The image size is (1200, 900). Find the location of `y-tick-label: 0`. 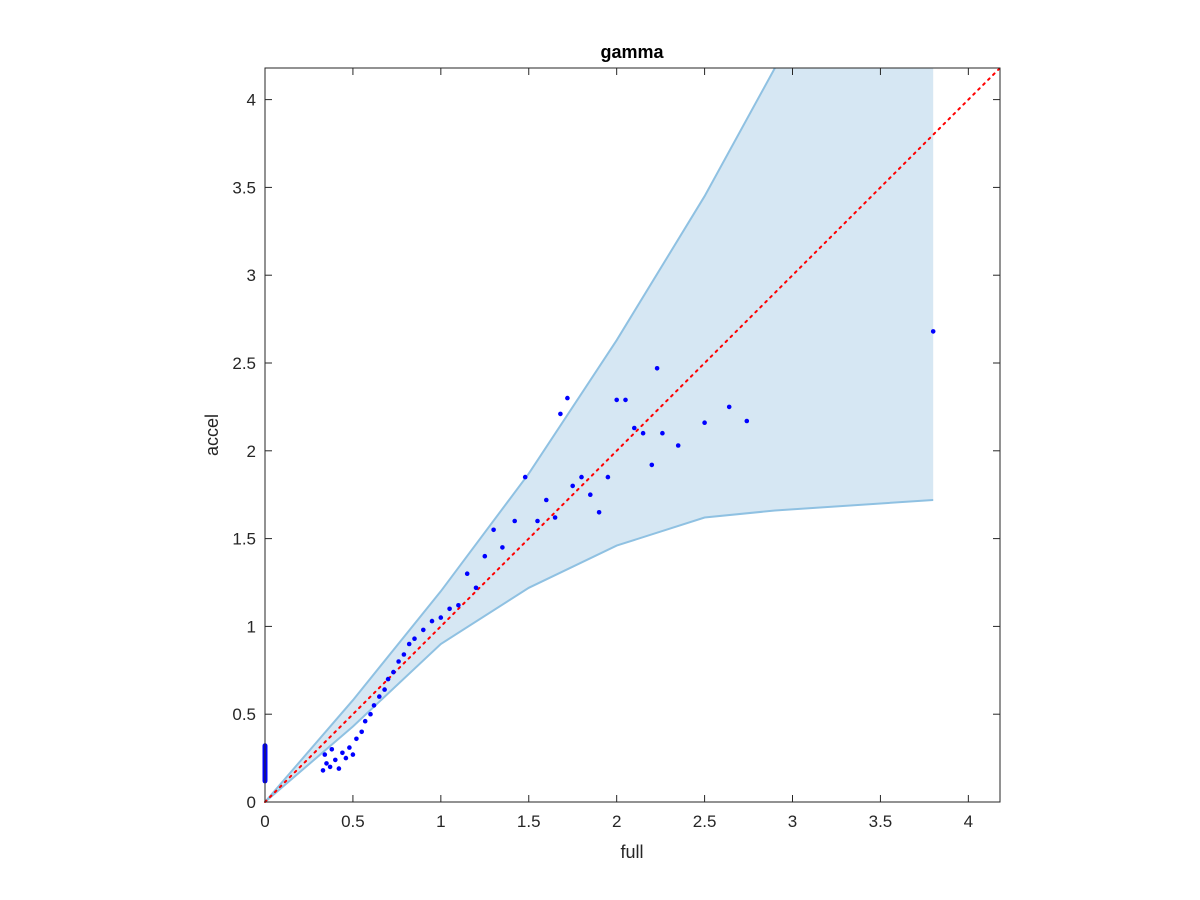

y-tick-label: 0 is located at coordinates (251, 802).